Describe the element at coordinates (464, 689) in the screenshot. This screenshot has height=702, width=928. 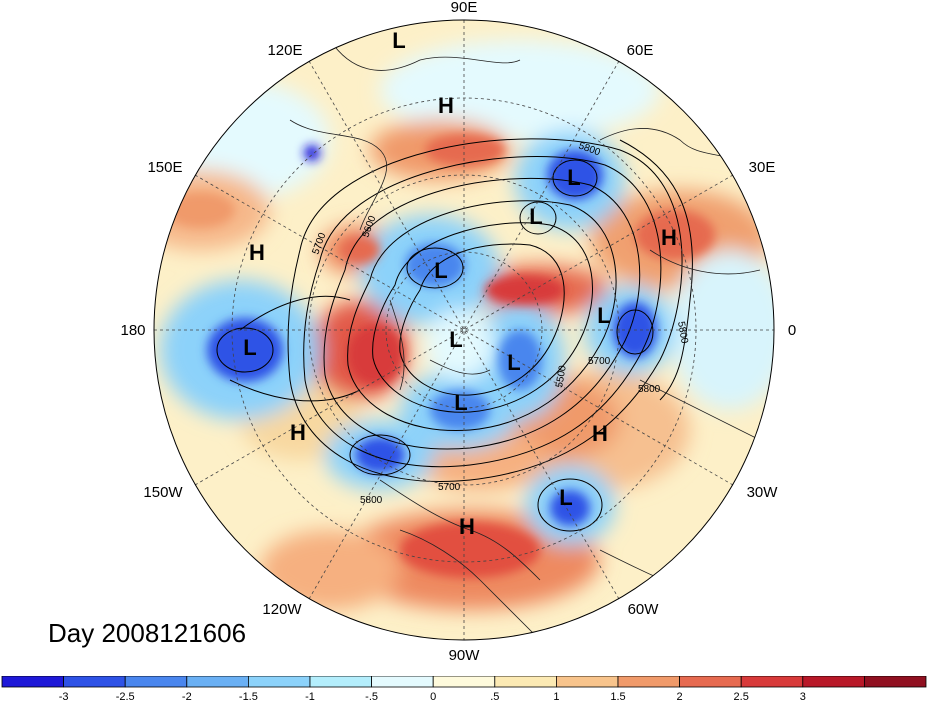
I see `colorbar: -3 -2.5 -2 -1.5 -1 -.5 0 .5 1 1.5 2 2.5 3` at that location.